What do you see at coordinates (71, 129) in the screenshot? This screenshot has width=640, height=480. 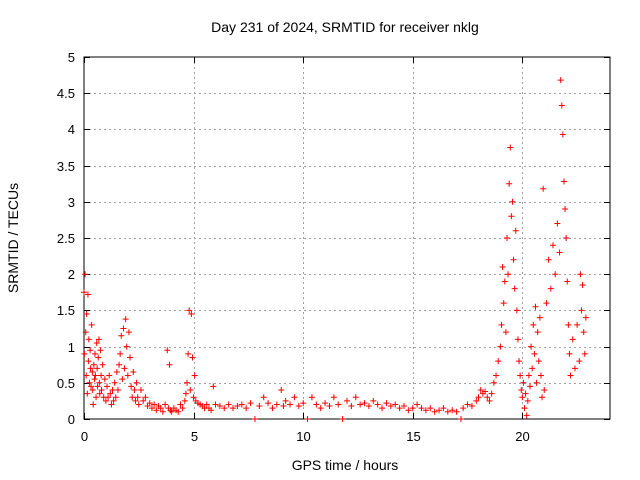 I see `y-tick-label: 4` at bounding box center [71, 129].